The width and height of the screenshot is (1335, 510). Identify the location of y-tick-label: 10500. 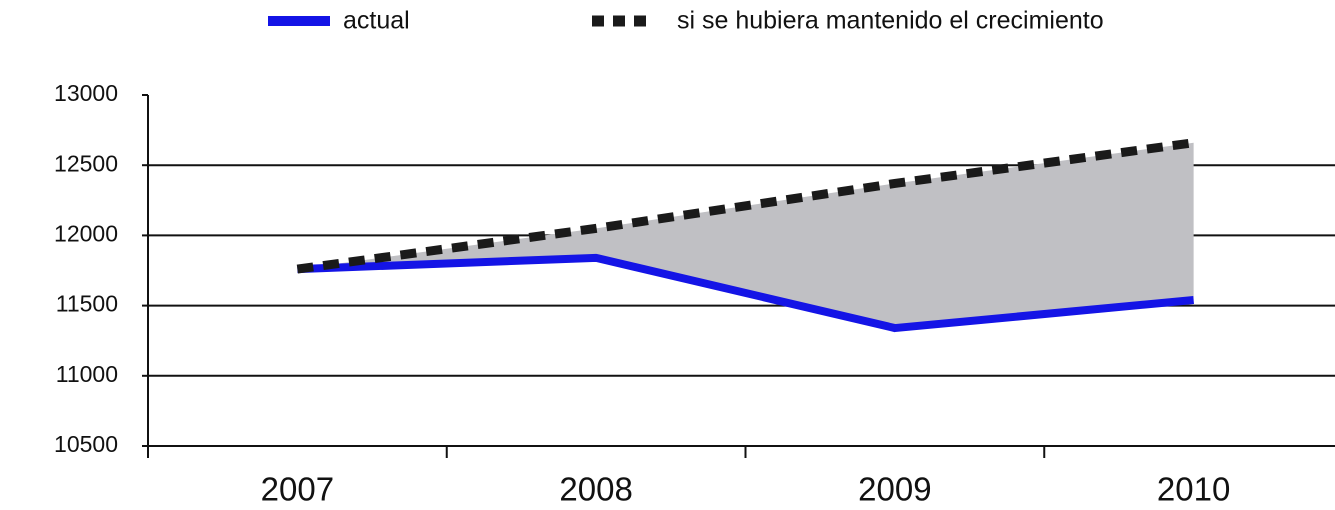
(86, 444).